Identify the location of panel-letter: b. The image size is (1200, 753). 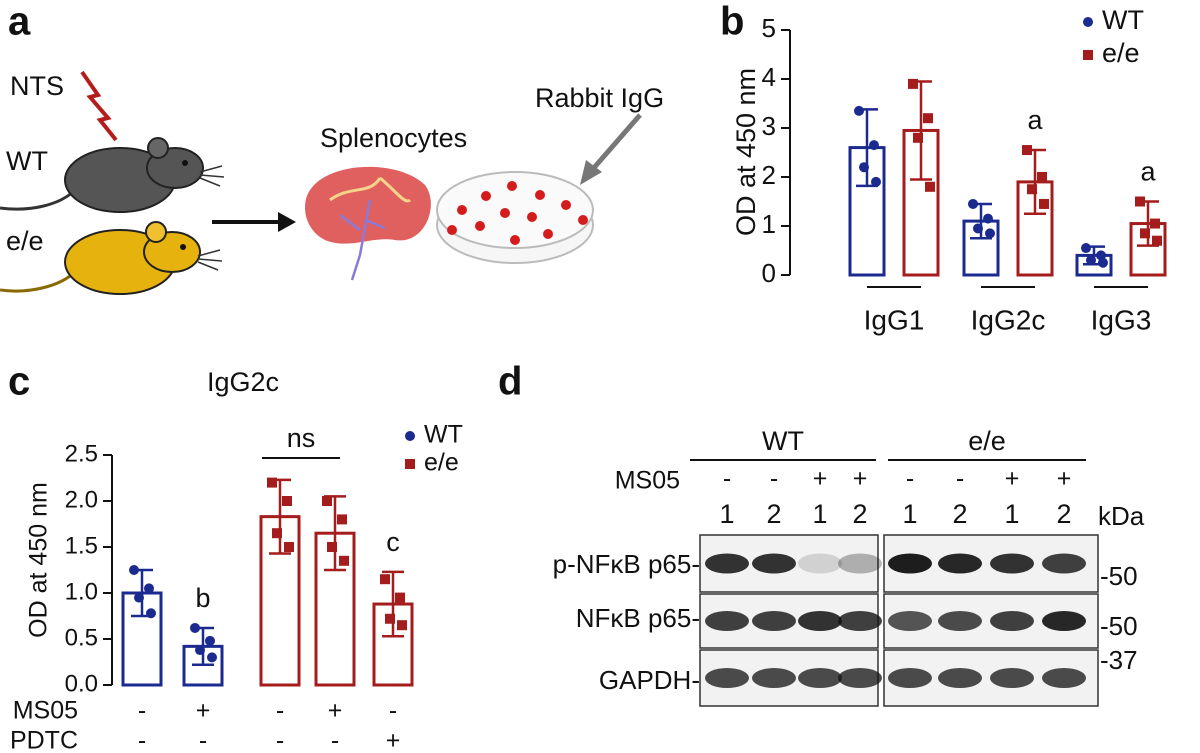
(732, 22).